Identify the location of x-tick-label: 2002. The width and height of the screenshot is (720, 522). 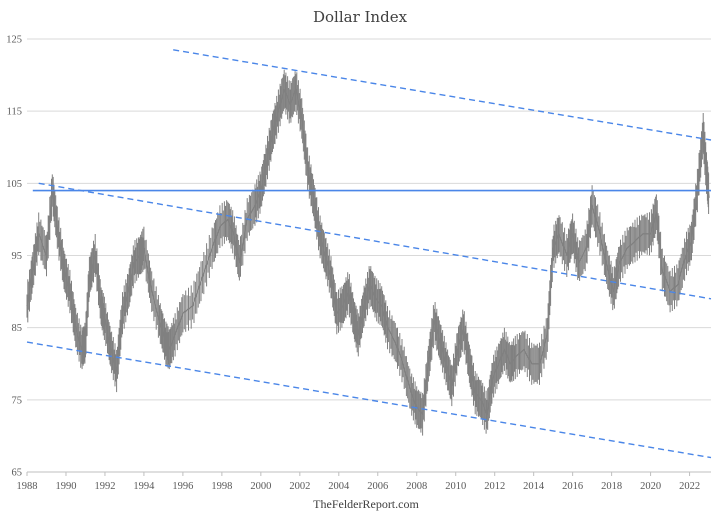
(299, 486).